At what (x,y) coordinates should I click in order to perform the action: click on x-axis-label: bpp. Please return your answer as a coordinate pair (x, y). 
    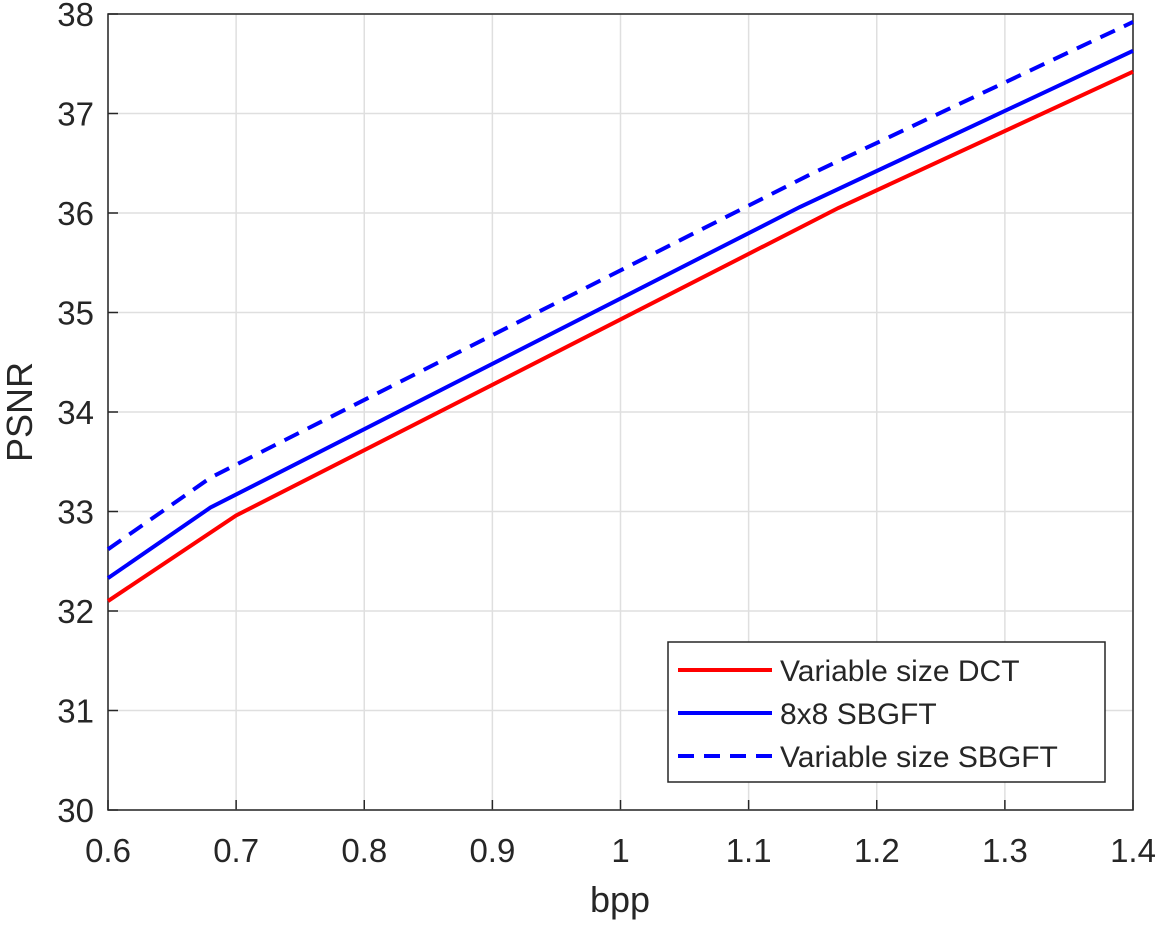
    Looking at the image, I should click on (620, 899).